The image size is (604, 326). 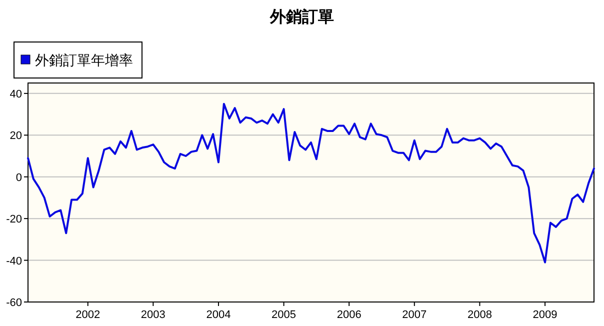 I want to click on x-tick-label: 2003, so click(x=153, y=315).